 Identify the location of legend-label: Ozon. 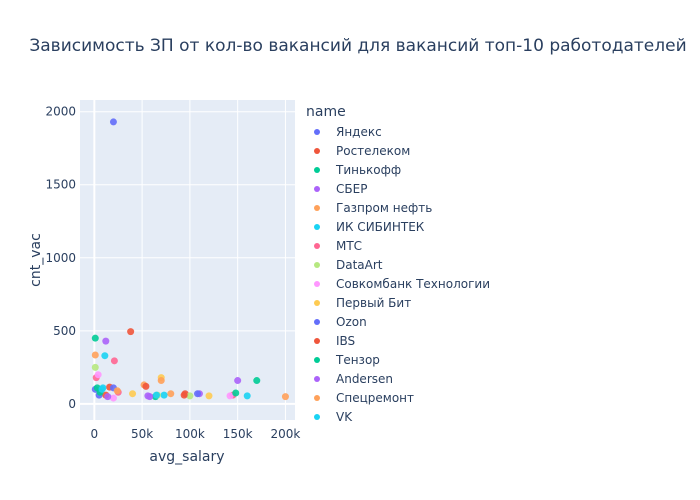
(351, 321).